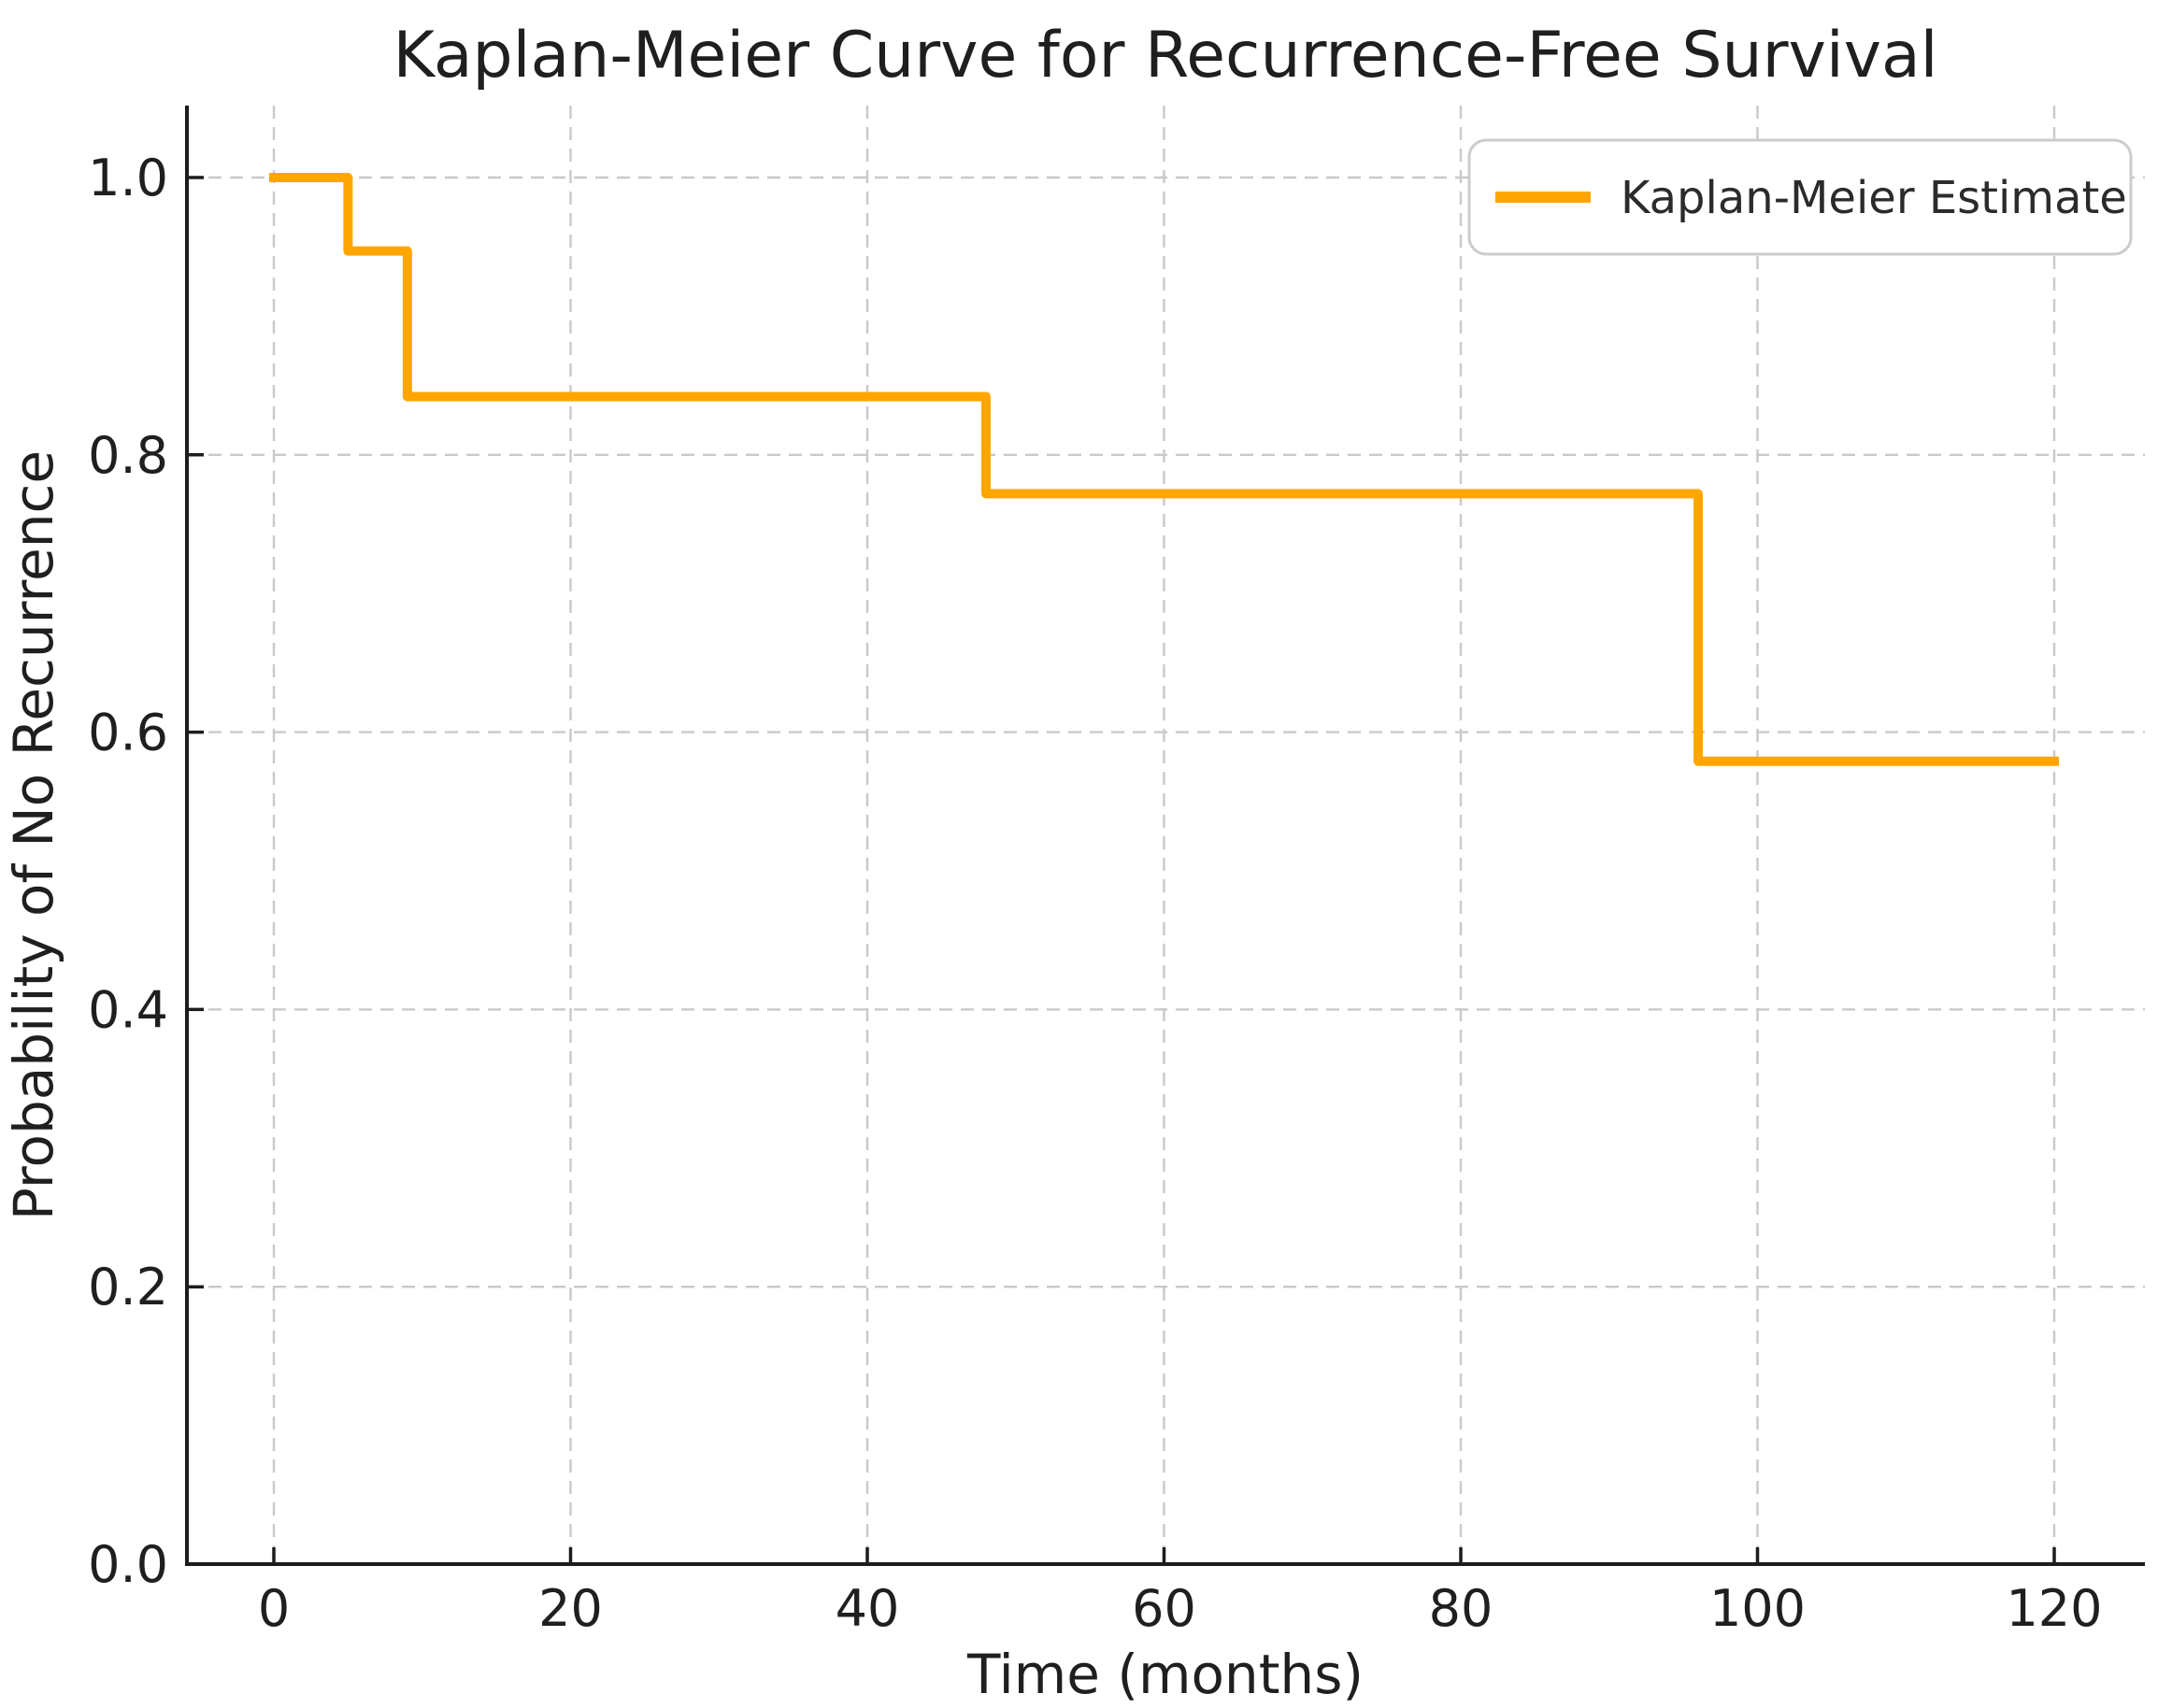  I want to click on x-tick-marks, so click(1164, 1556).